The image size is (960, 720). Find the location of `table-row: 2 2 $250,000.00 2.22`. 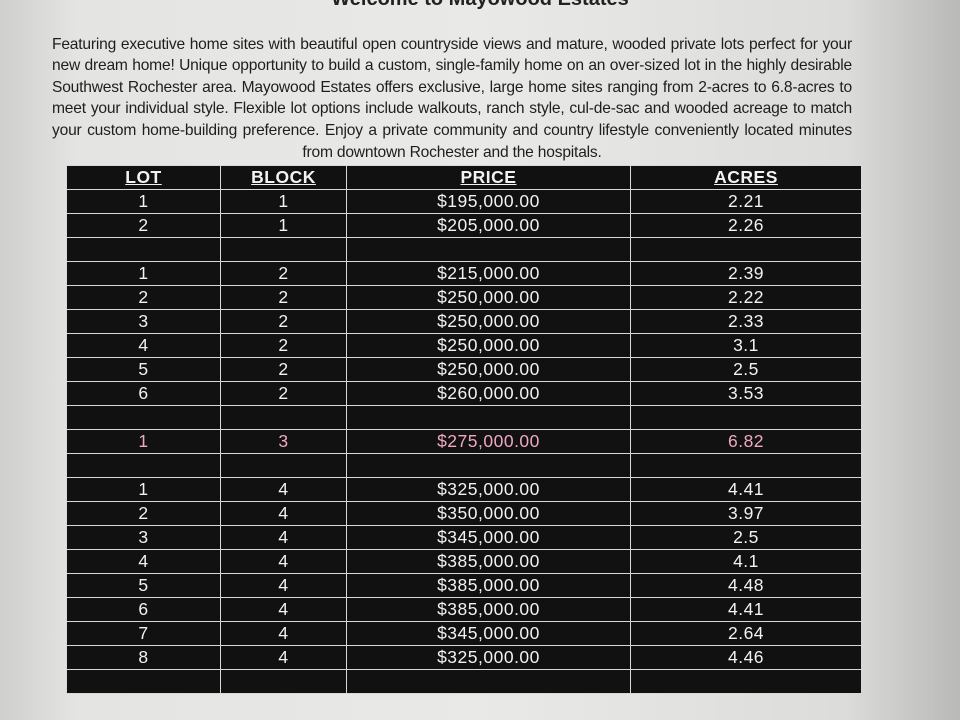

table-row: 2 2 $250,000.00 2.22 is located at coordinates (464, 297).